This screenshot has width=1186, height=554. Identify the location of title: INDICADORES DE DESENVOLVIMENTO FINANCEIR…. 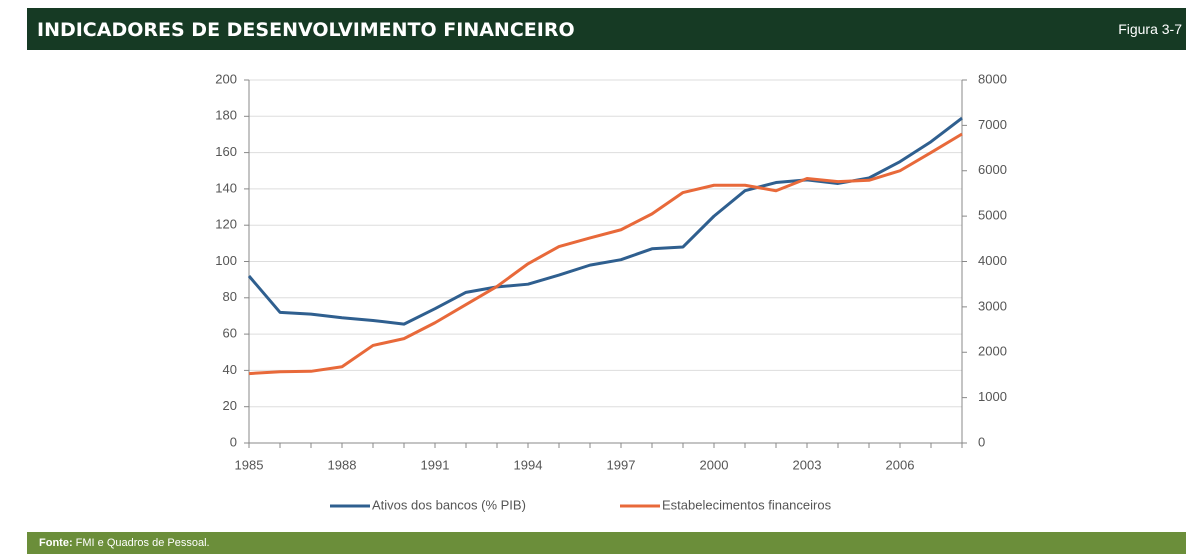
(306, 30).